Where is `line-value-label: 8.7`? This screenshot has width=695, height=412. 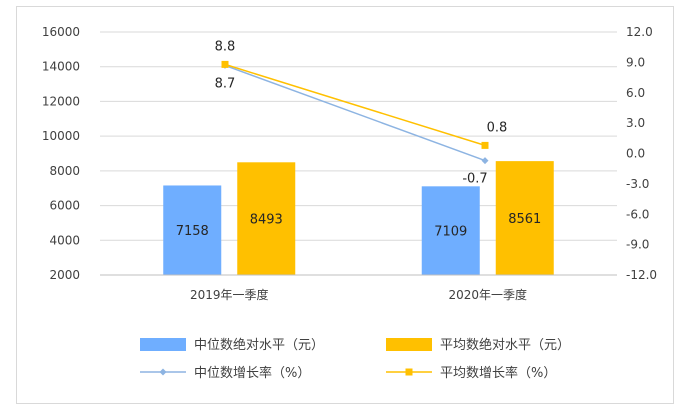
line-value-label: 8.7 is located at coordinates (225, 83).